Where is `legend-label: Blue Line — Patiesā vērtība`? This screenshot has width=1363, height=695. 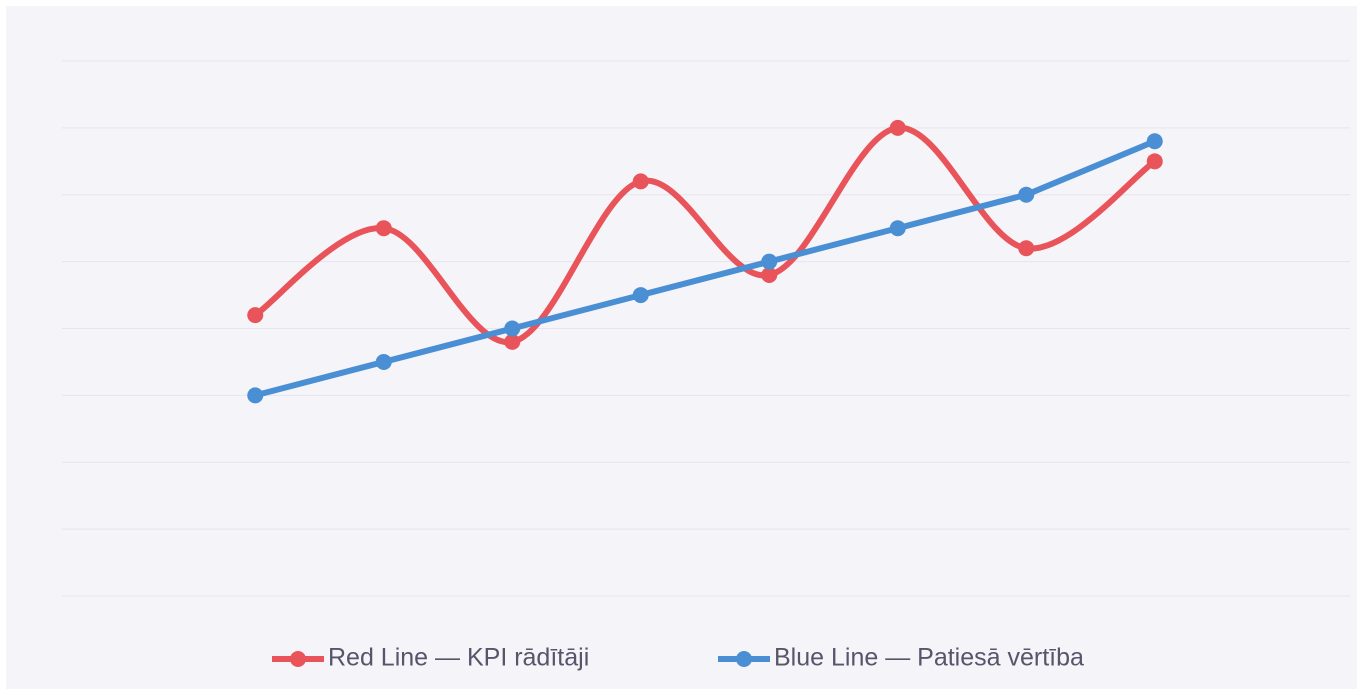 legend-label: Blue Line — Patiesā vērtība is located at coordinates (929, 658).